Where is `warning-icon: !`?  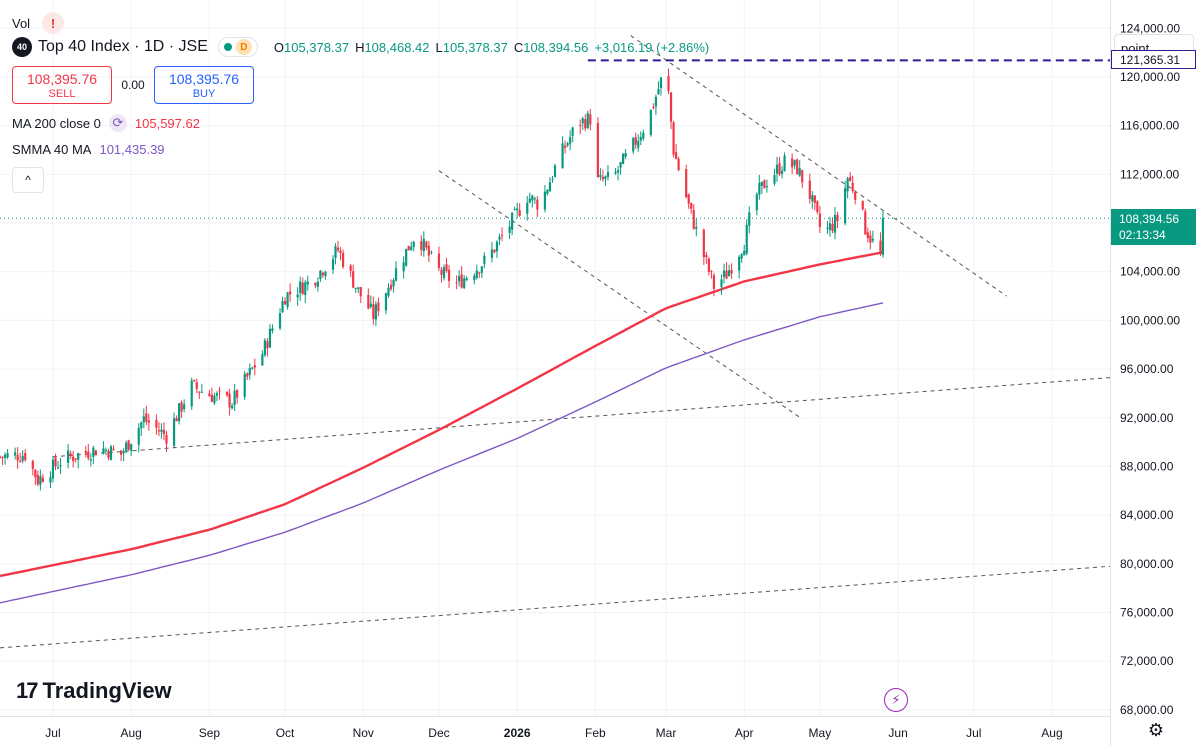
warning-icon: ! is located at coordinates (53, 23).